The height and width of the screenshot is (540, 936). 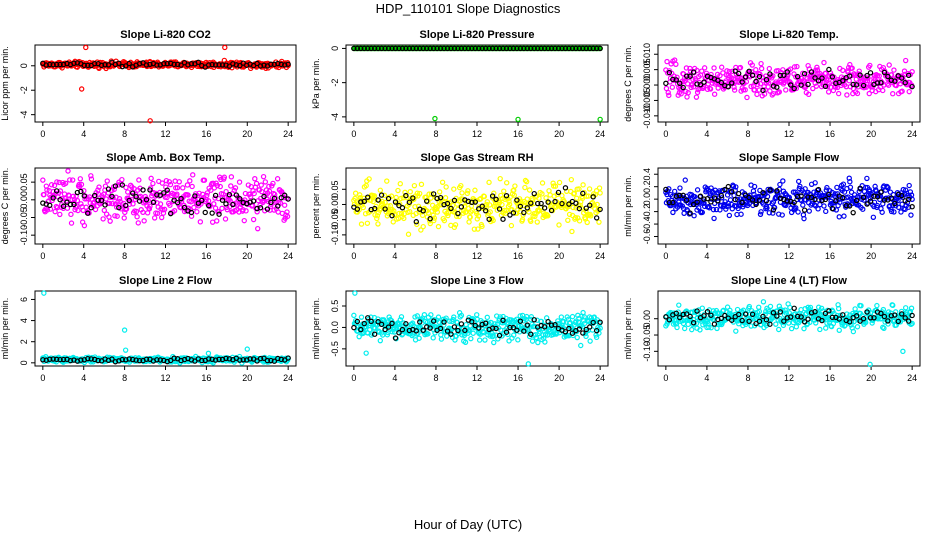 What do you see at coordinates (150, 121) in the screenshot?
I see `outlier-point` at bounding box center [150, 121].